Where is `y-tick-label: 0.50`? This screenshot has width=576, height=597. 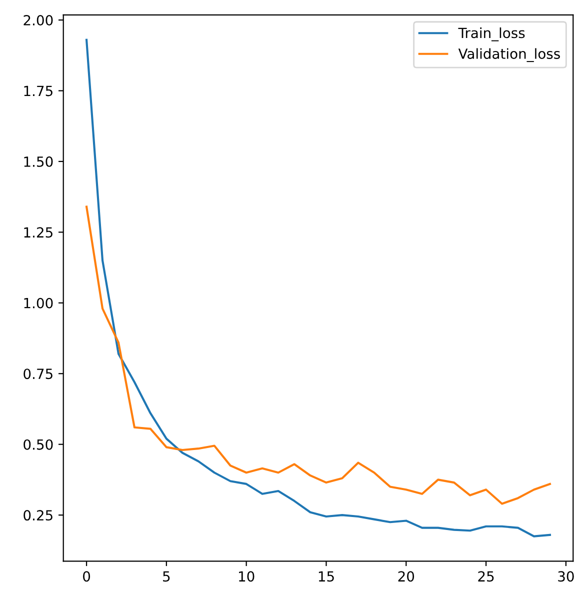
y-tick-label: 0.50 is located at coordinates (38, 444).